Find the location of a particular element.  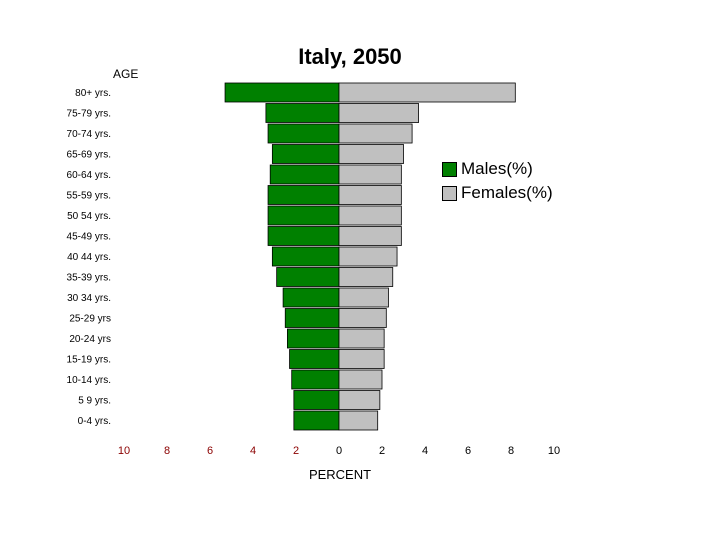

age-tick-label: 55-59 yrs. is located at coordinates (89, 196).